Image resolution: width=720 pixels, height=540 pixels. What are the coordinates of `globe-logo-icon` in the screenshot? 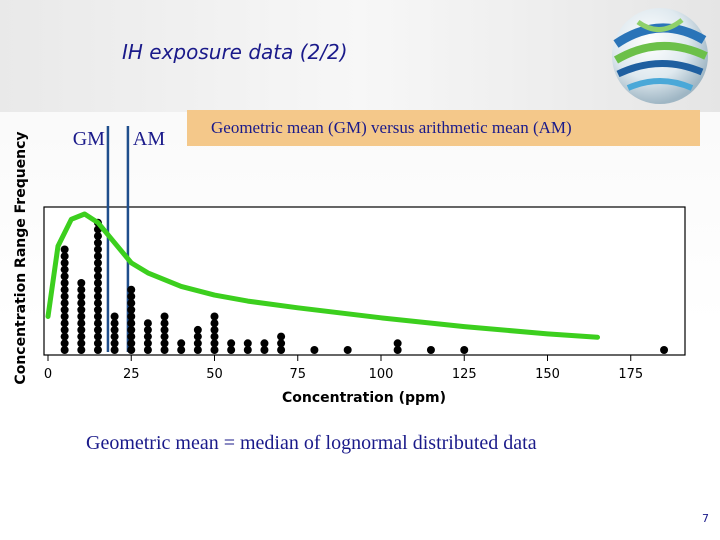 It's located at (660, 56).